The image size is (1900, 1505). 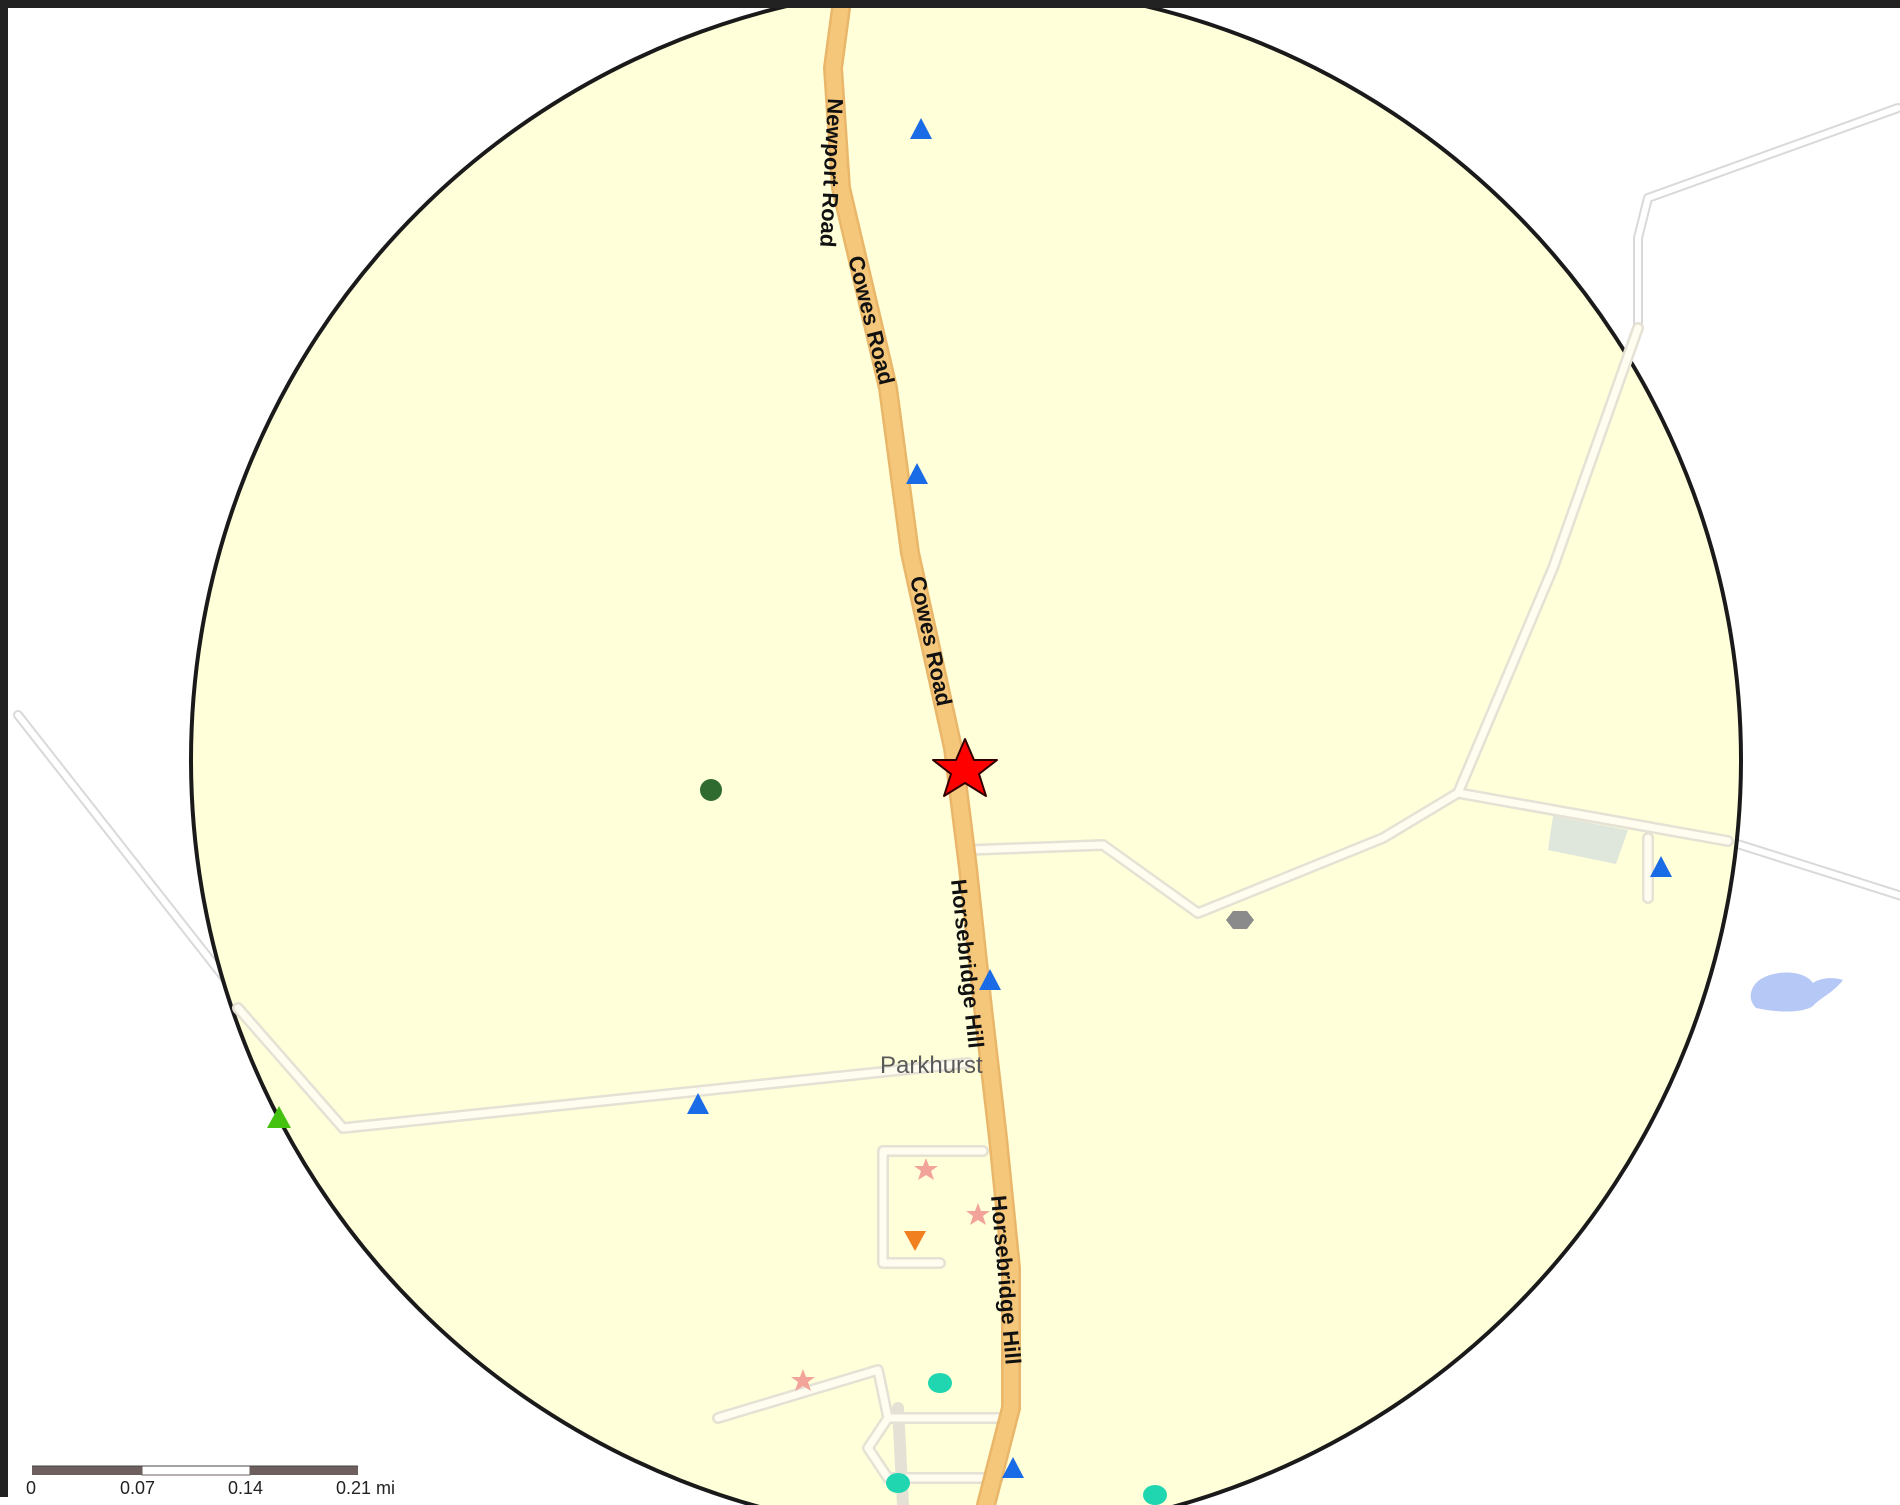 I want to click on place-label-parkhurst: Parkhurst, so click(x=931, y=1065).